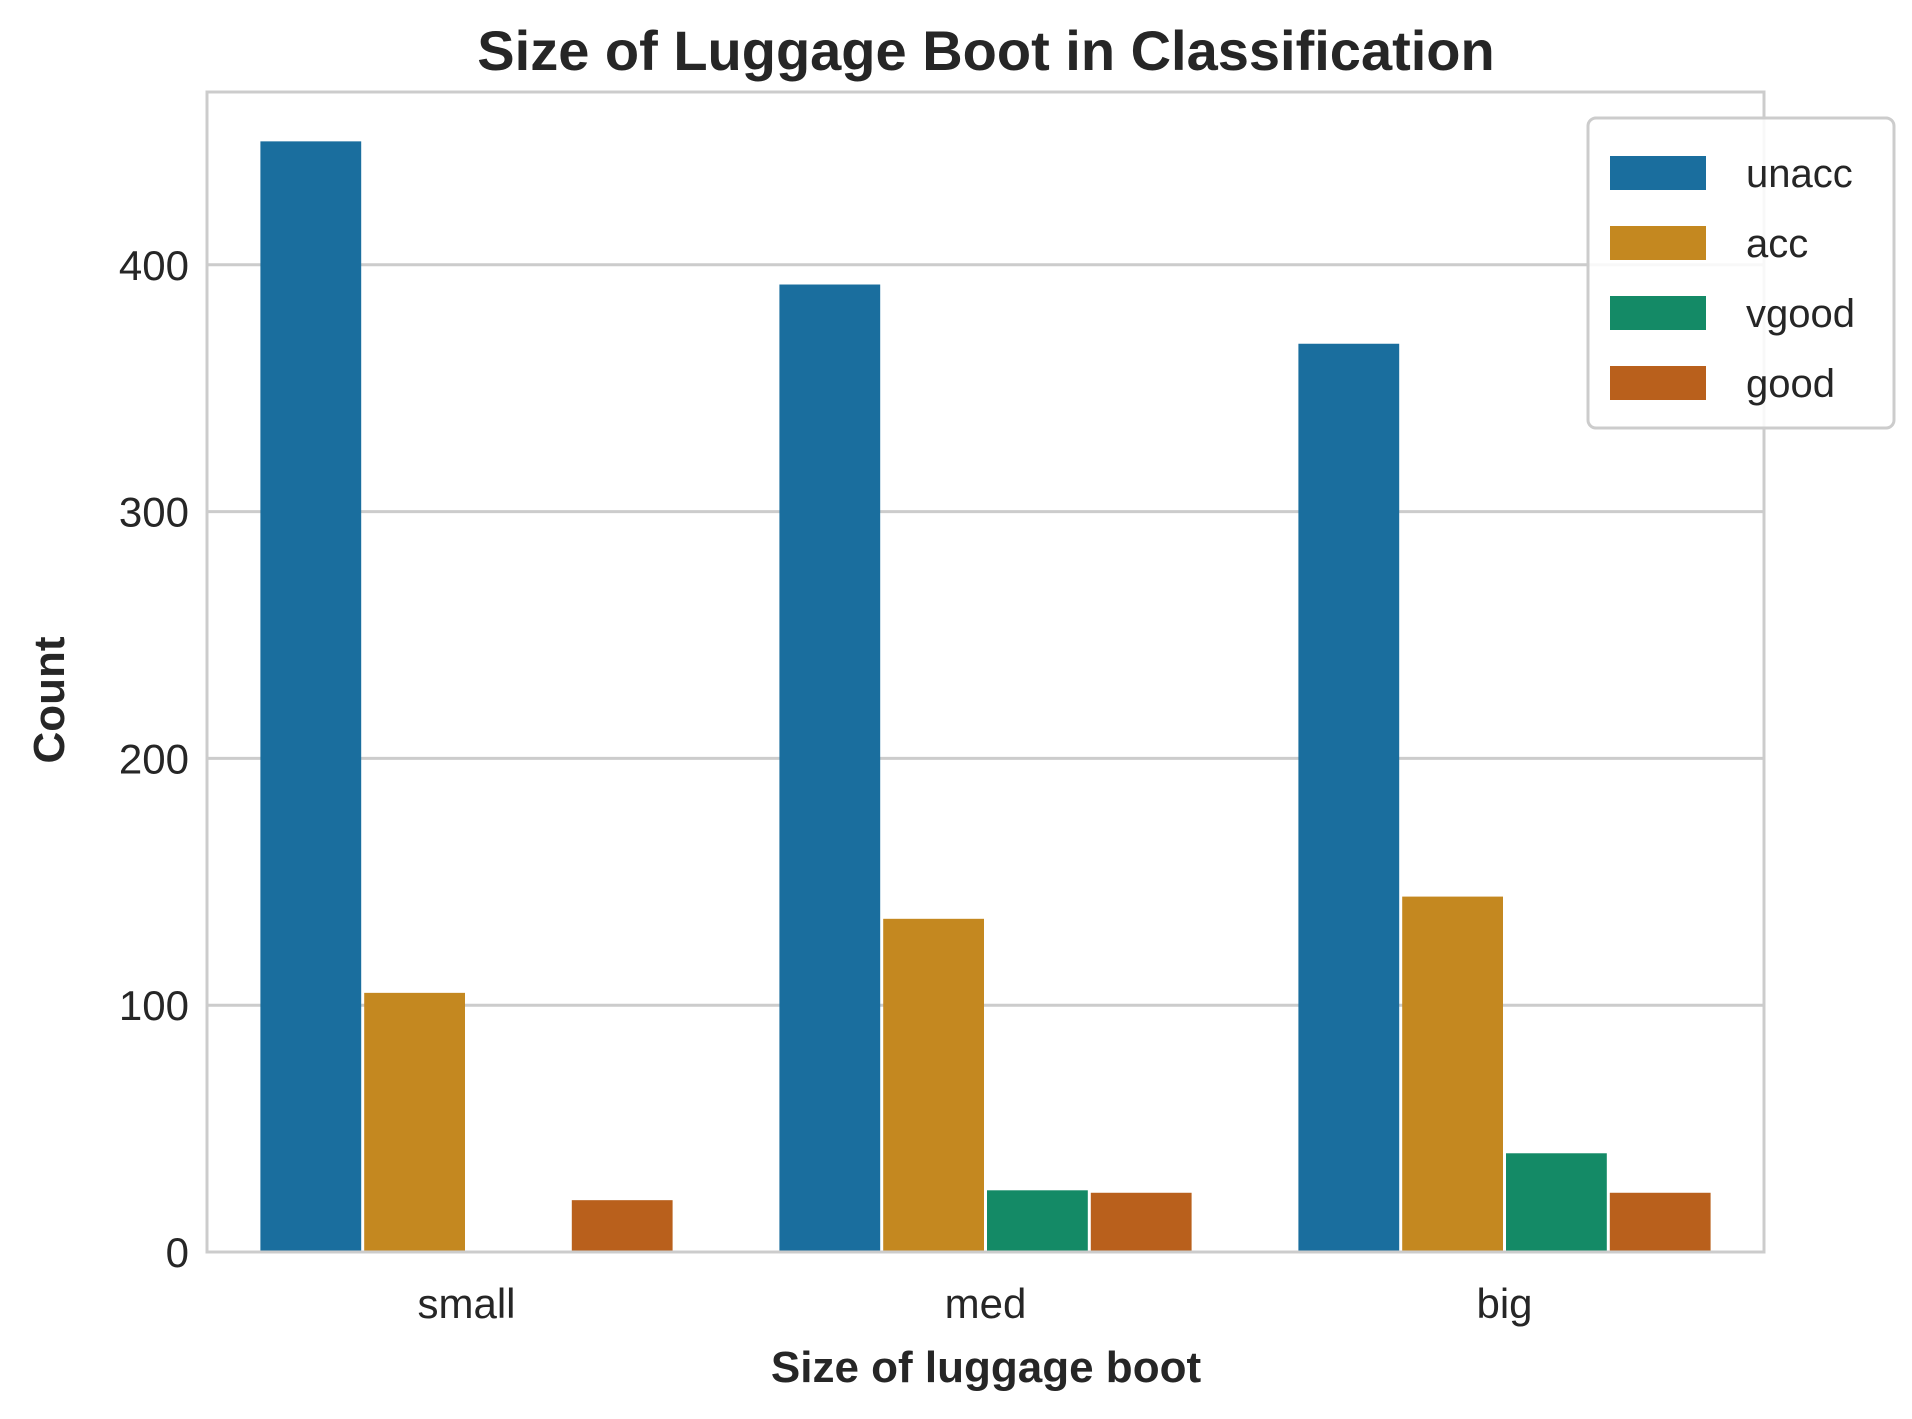 This screenshot has width=1912, height=1419. I want to click on x-tick-label: med, so click(986, 1303).